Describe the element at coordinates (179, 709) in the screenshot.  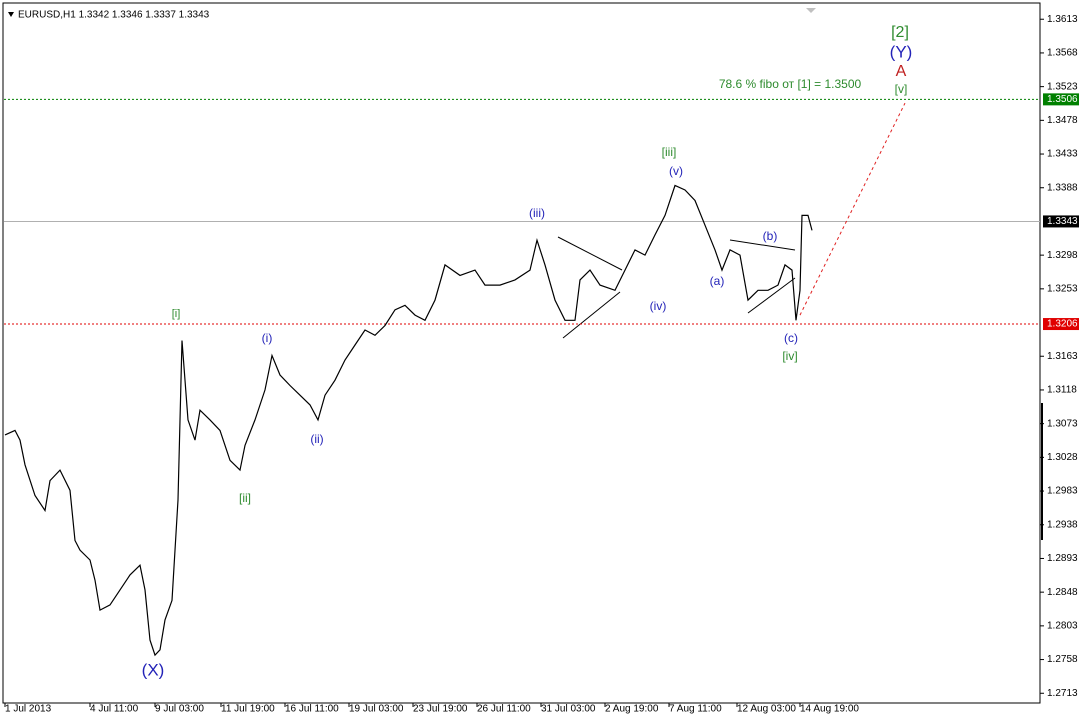
I see `x-tick-label: 9 Jul 03:00` at that location.